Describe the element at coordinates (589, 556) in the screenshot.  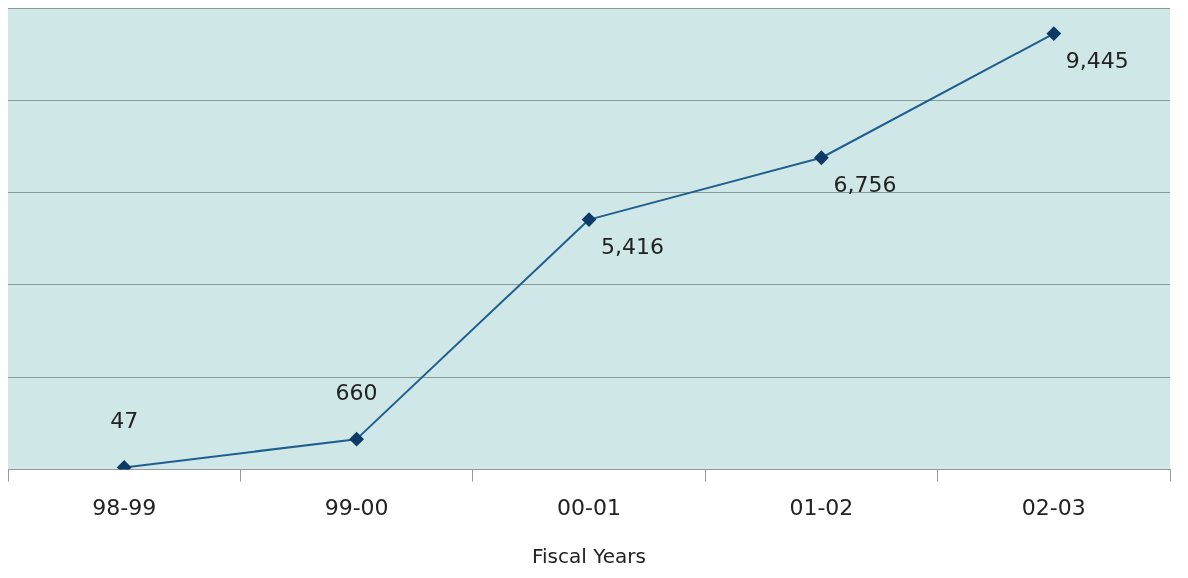
I see `x-axis-title: Fiscal Years` at that location.